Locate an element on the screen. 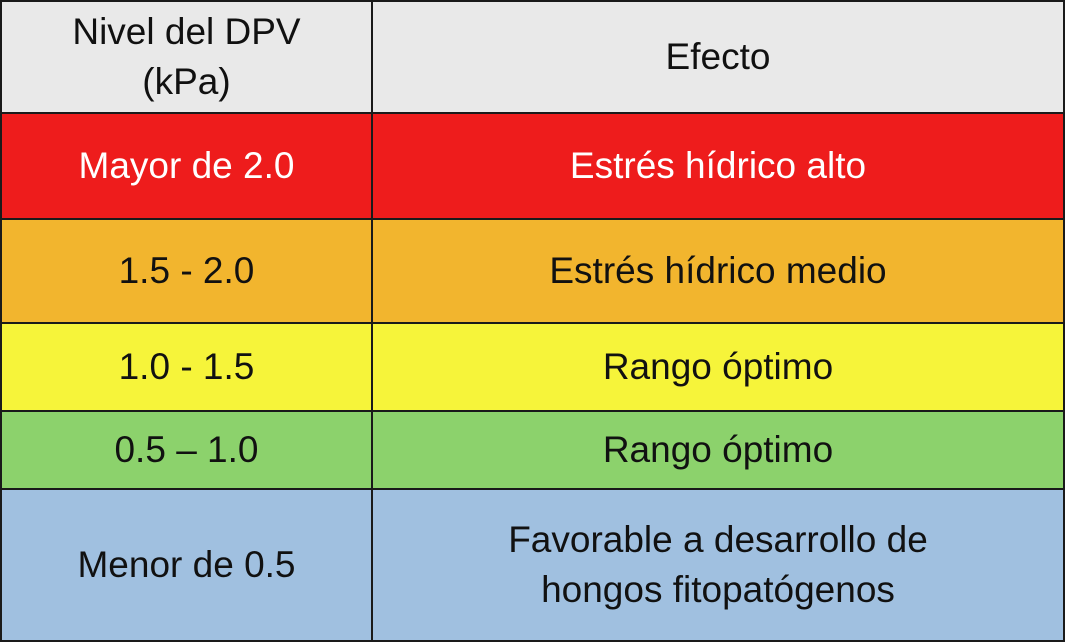 The width and height of the screenshot is (1067, 642). header-effect: Efecto is located at coordinates (718, 57).